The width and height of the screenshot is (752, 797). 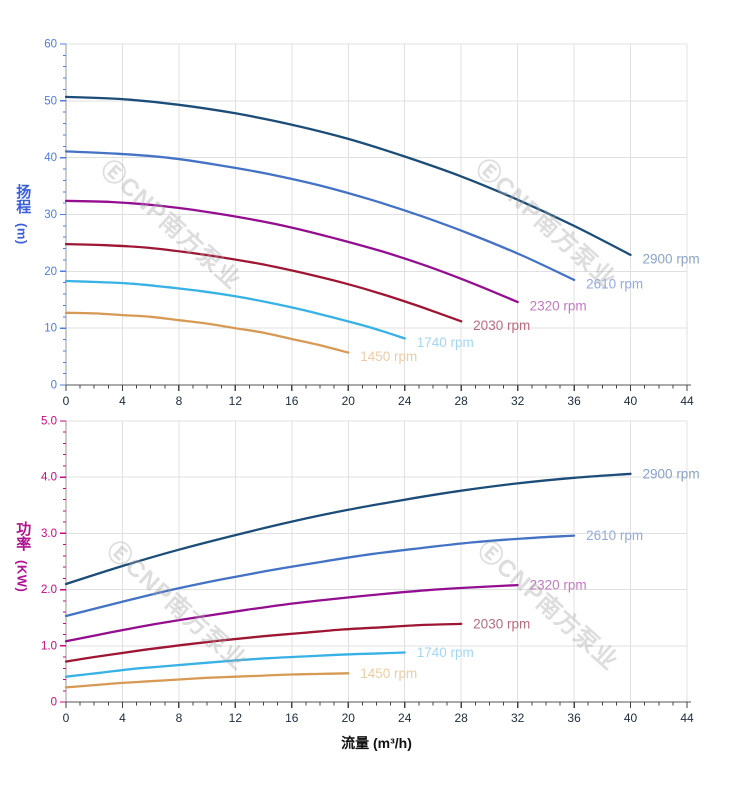 I want to click on head-curve-1450-rpm, so click(x=207, y=332).